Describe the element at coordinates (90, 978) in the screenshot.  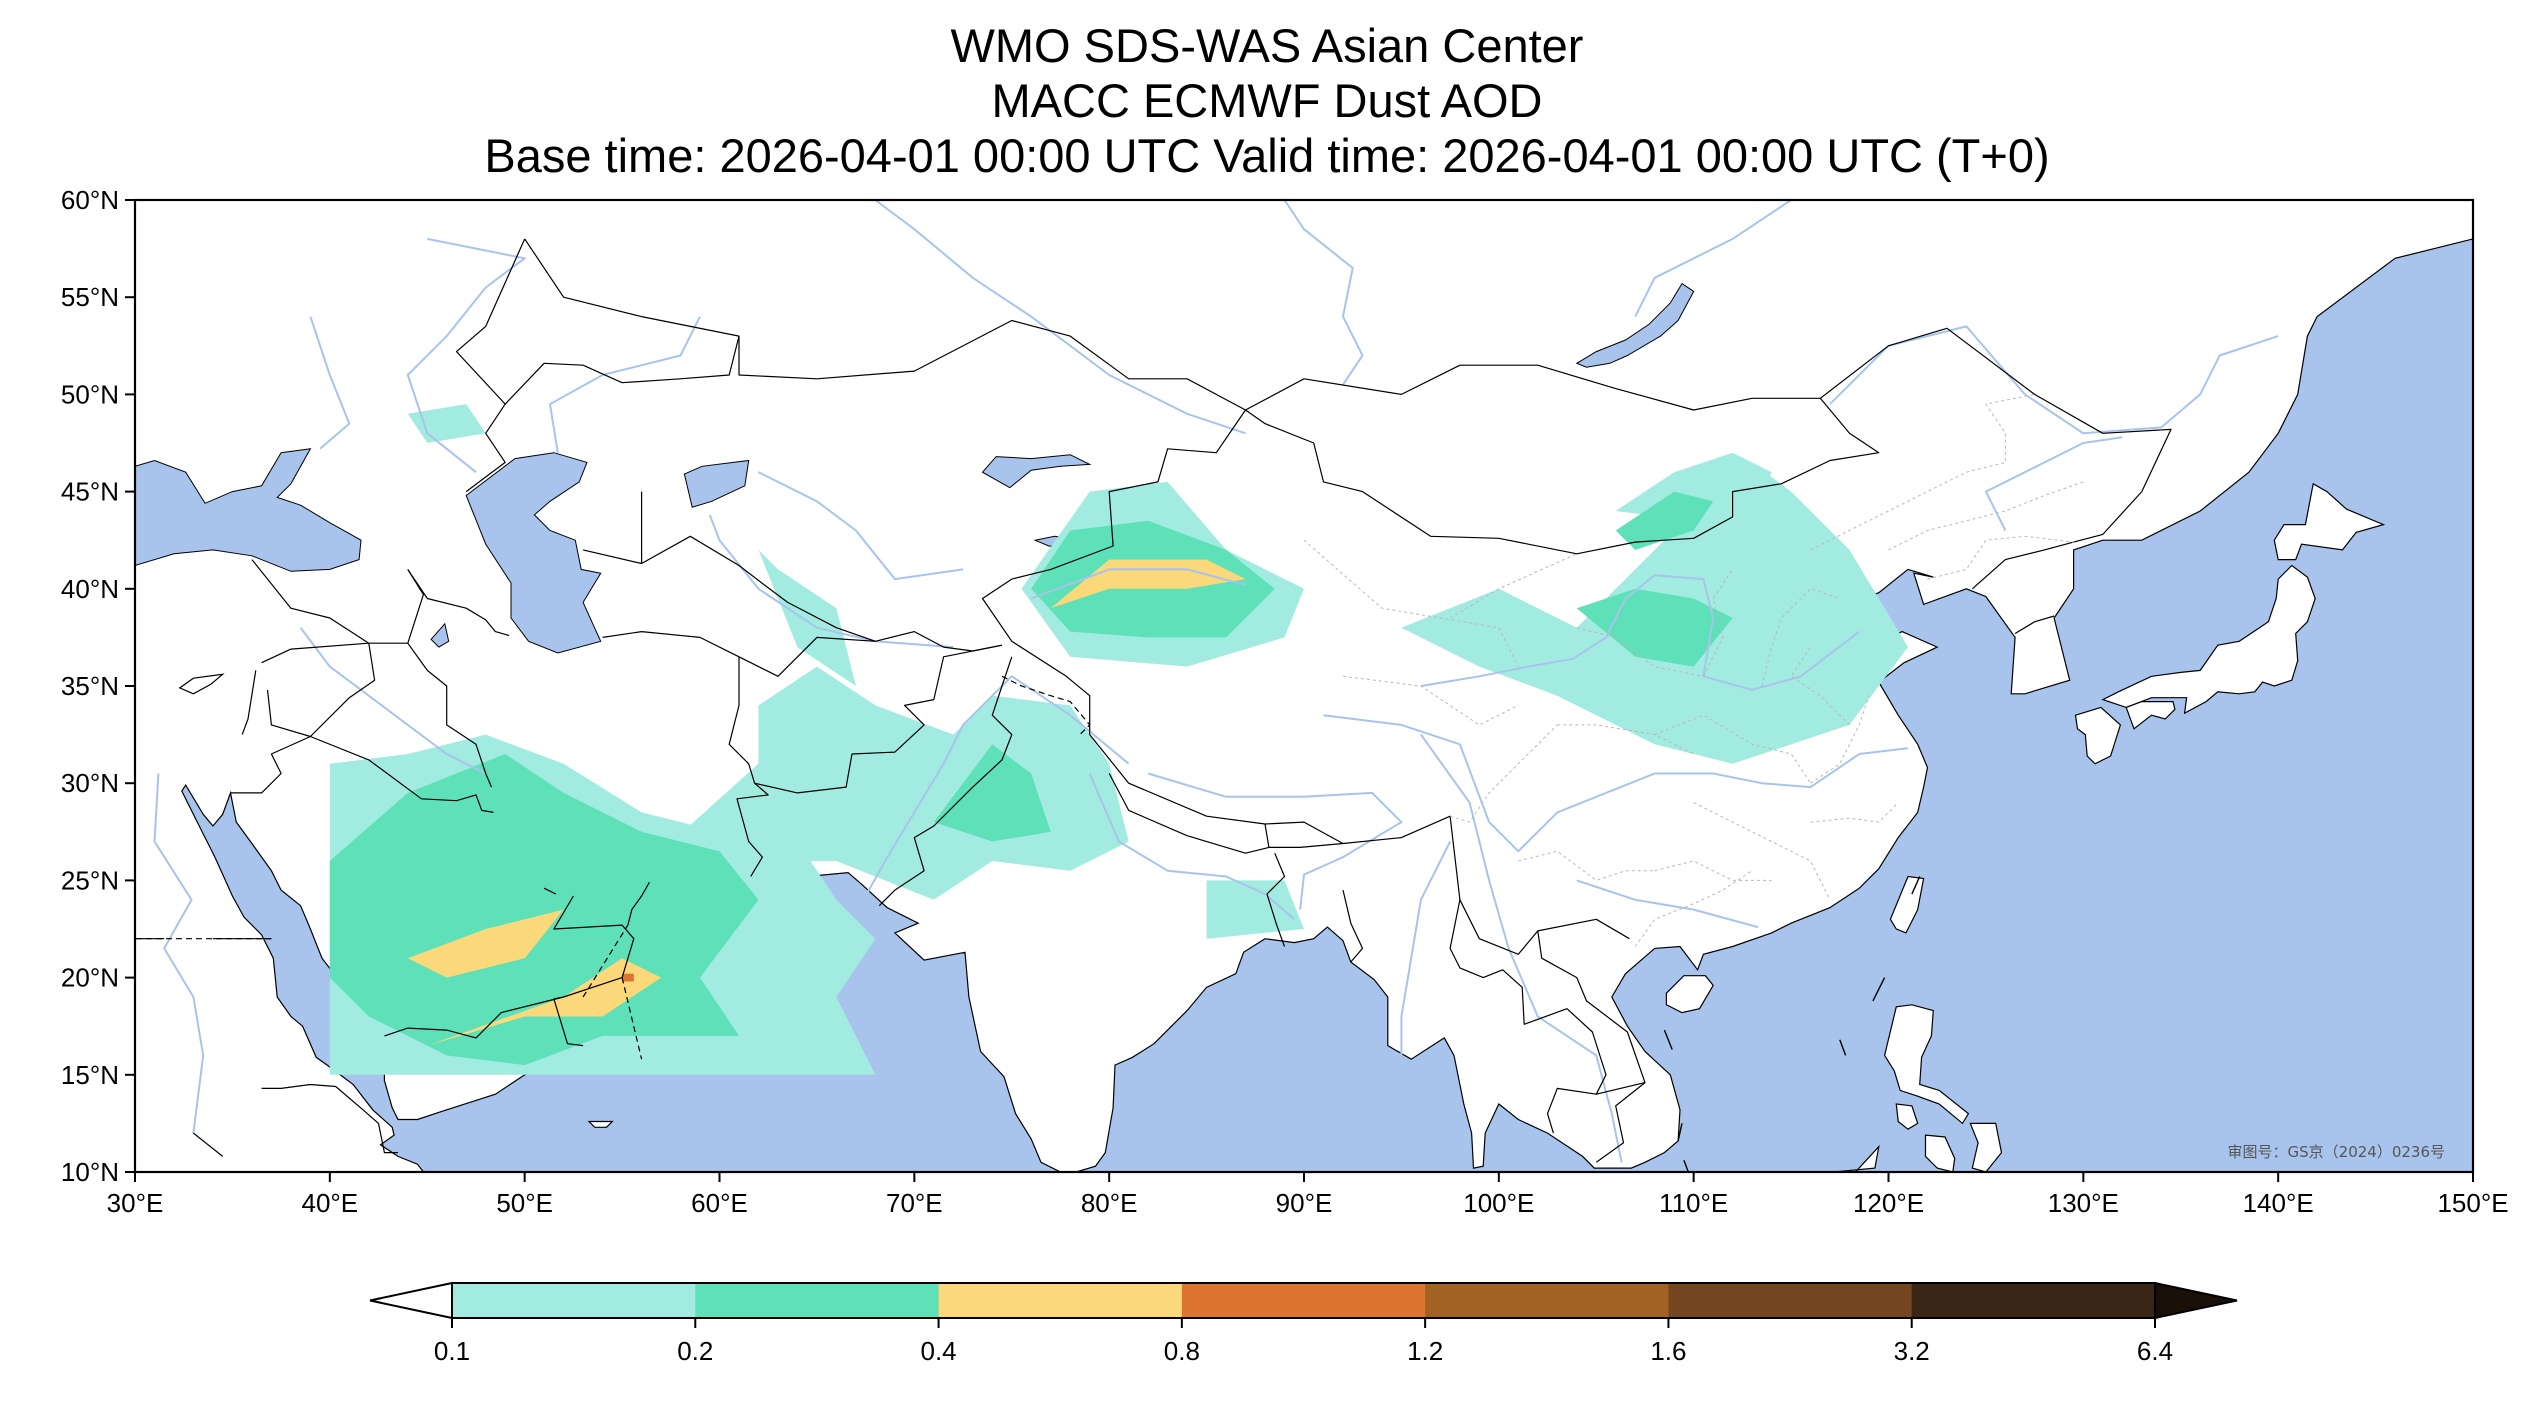
I see `lat-tick-label: 20°N` at that location.